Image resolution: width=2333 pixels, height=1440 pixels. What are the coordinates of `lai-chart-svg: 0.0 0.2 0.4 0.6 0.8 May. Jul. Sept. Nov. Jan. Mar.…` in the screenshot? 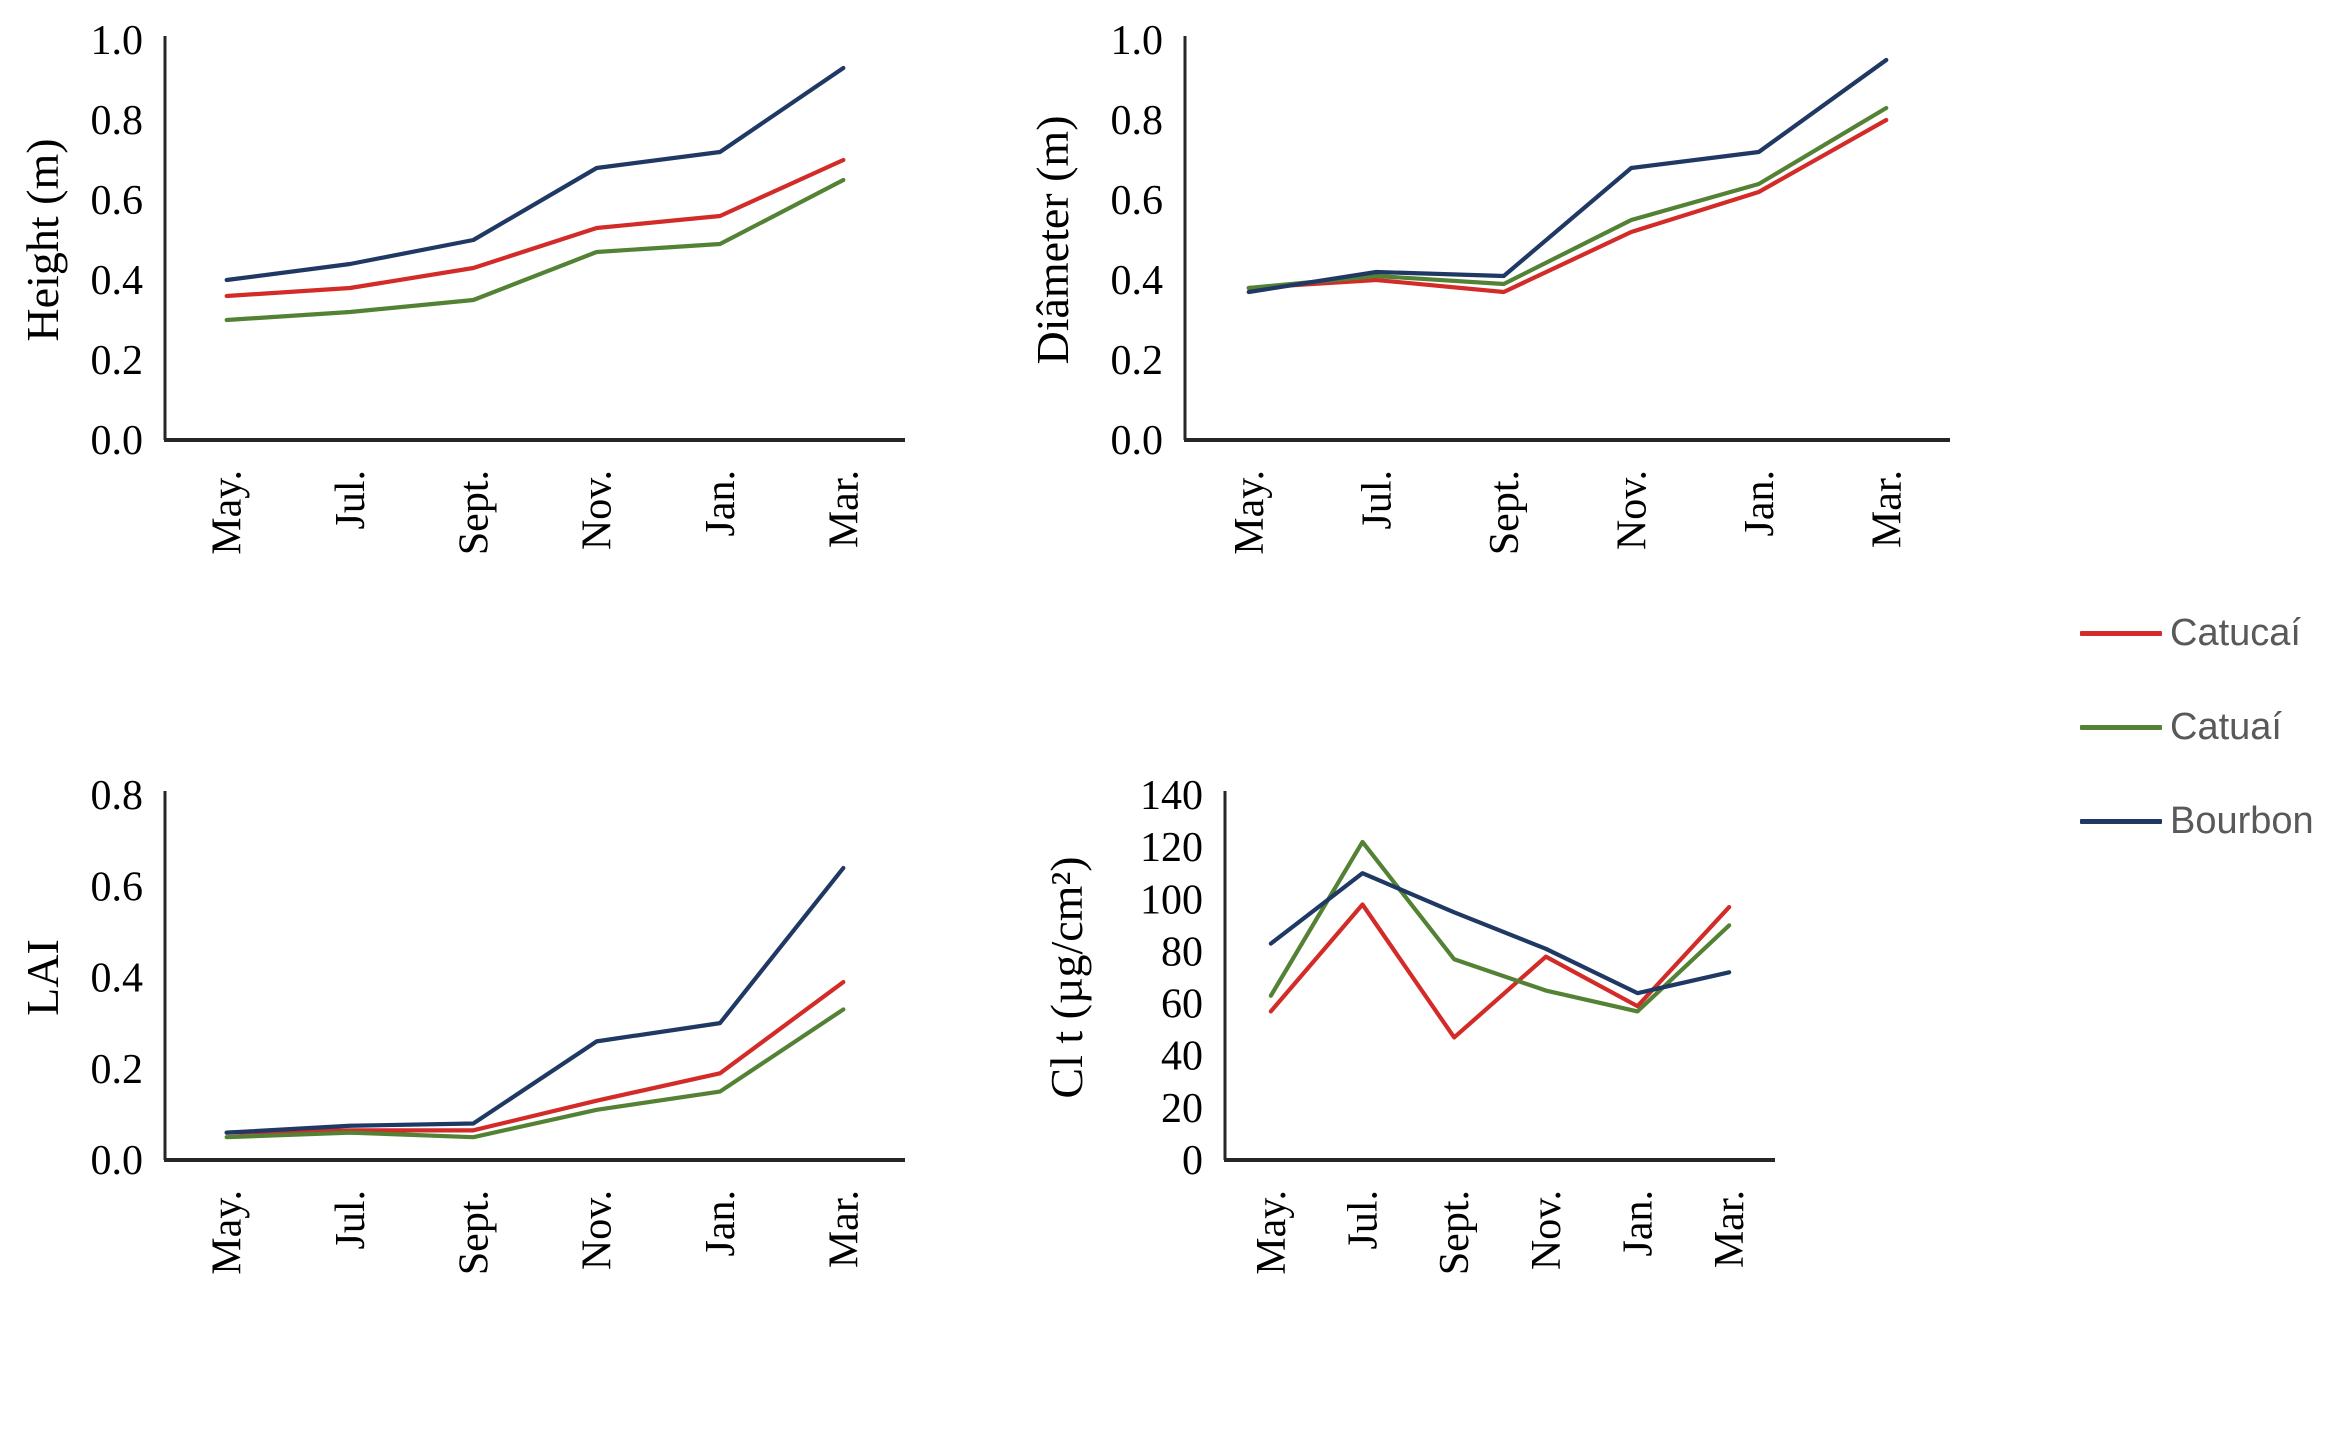 It's located at (462, 1024).